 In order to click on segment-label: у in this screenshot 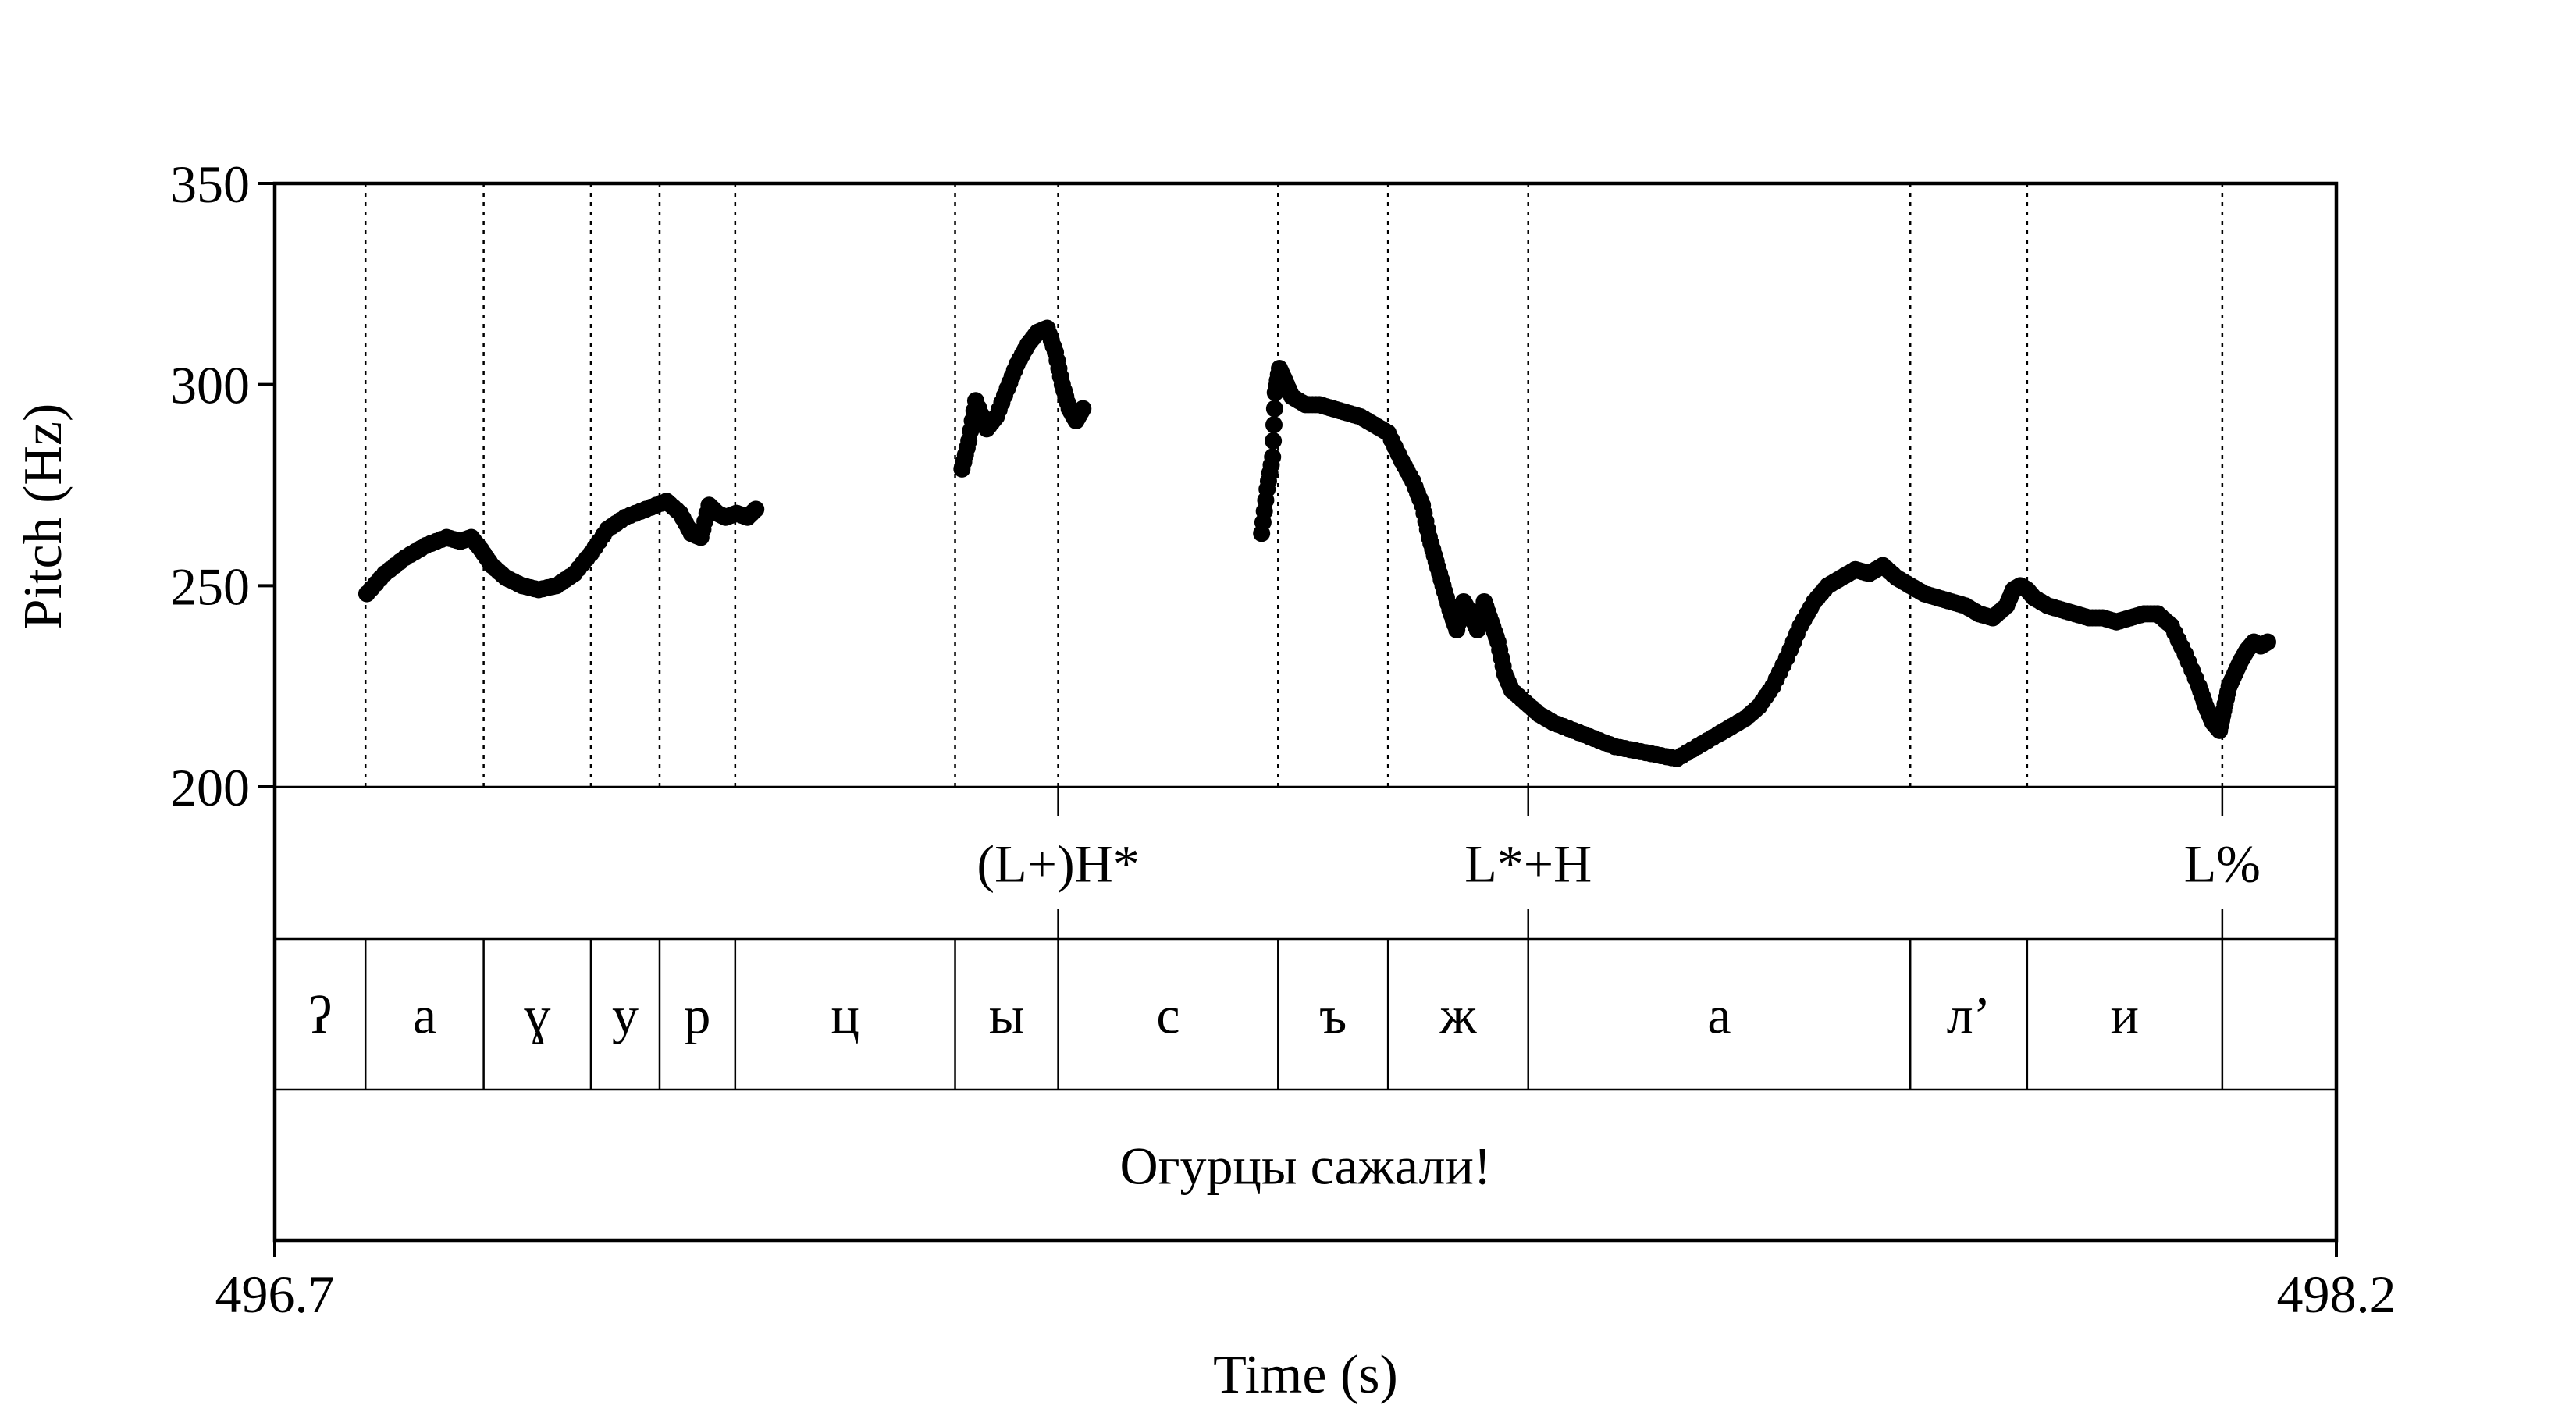, I will do `click(625, 1016)`.